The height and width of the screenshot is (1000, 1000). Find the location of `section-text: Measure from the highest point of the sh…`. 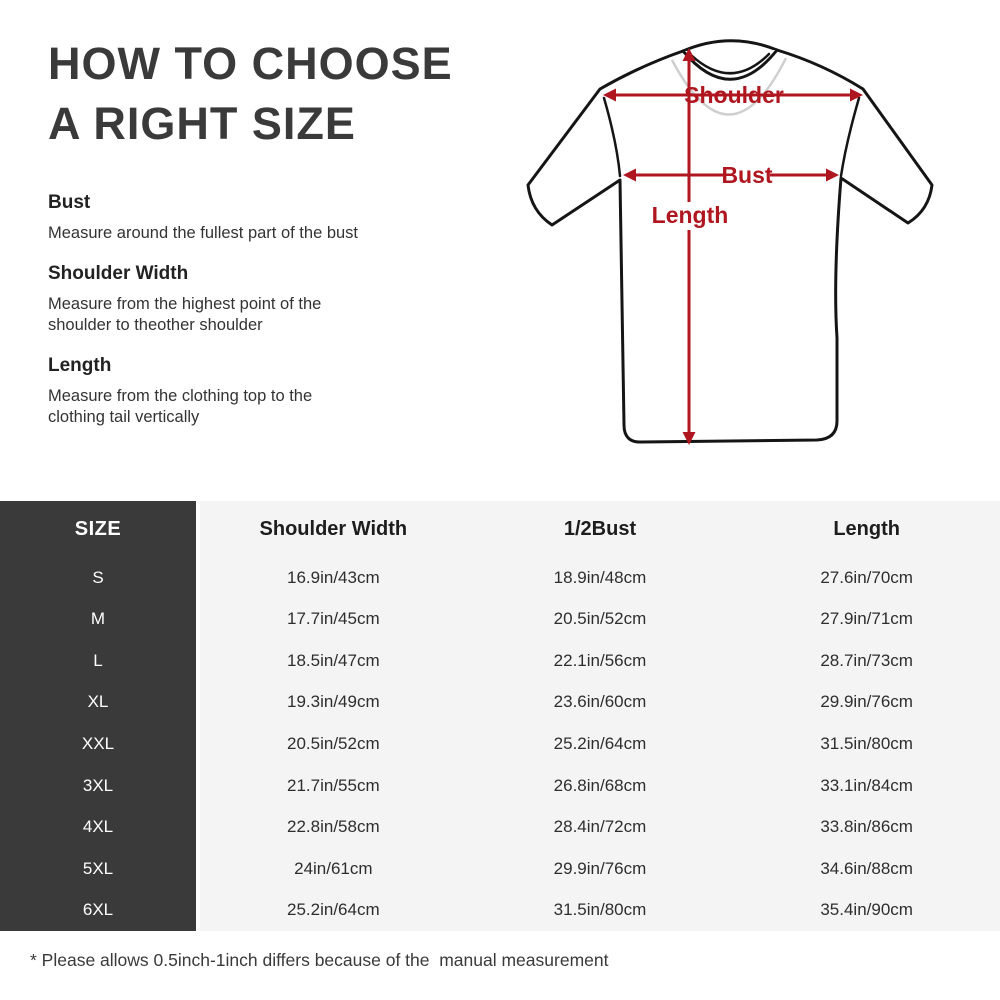

section-text: Measure from the highest point of the sh… is located at coordinates (185, 314).